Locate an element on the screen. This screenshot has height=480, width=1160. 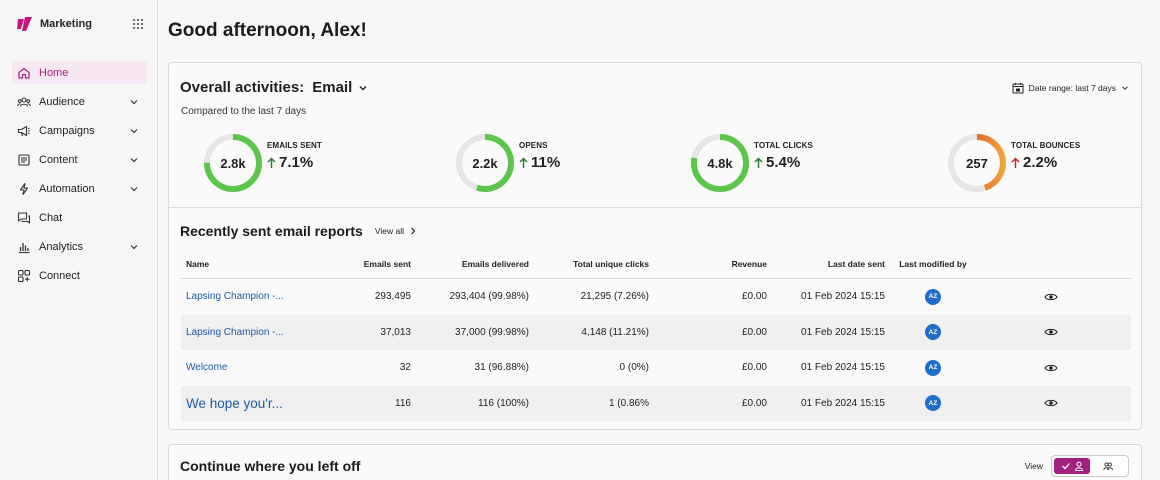
activities-title: Overall activities: is located at coordinates (242, 87).